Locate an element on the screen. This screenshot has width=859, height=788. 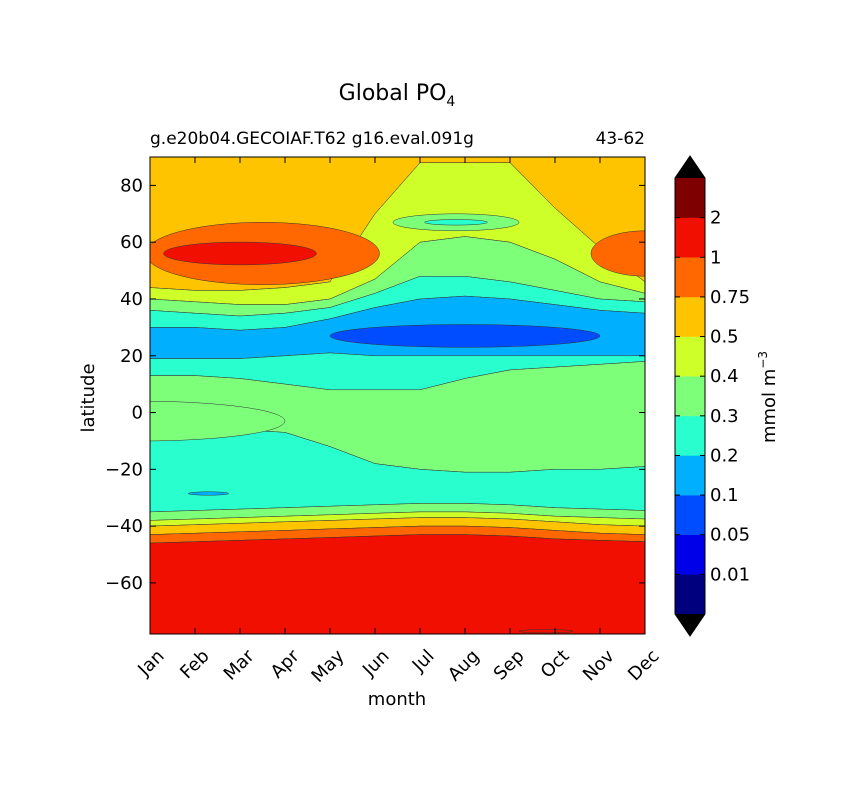
colorbar-tick-label: 0.2 is located at coordinates (724, 455).